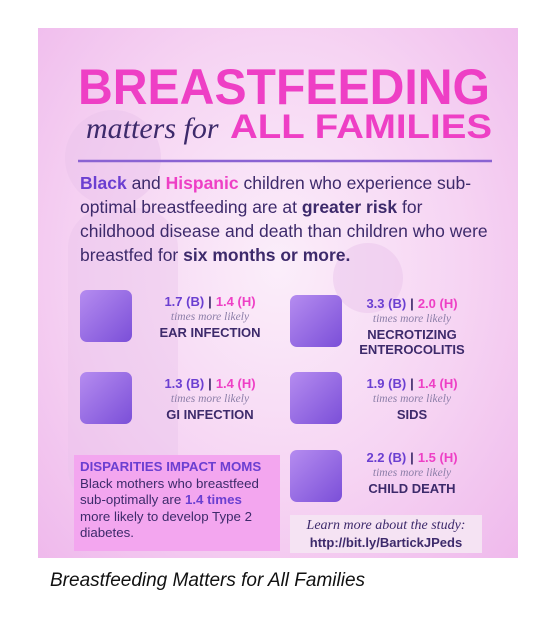 The width and height of the screenshot is (556, 622). What do you see at coordinates (386, 303) in the screenshot?
I see `black-ratio: 3.3 (B)` at bounding box center [386, 303].